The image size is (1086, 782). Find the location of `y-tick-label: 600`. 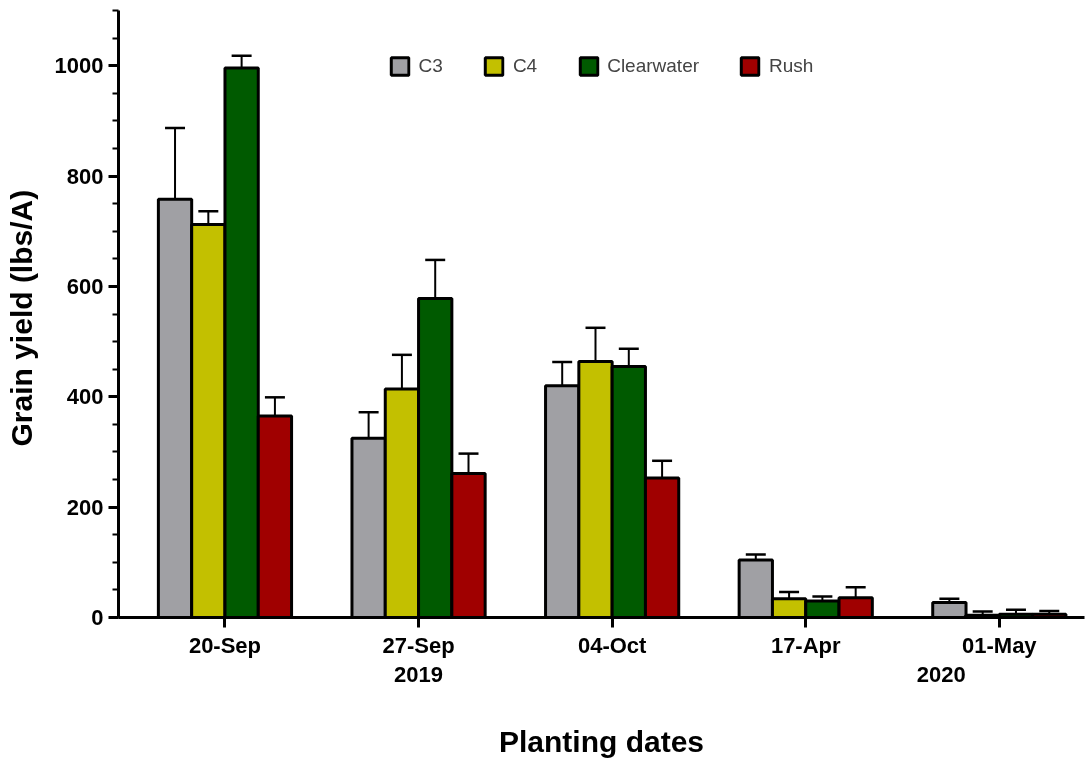

y-tick-label: 600 is located at coordinates (85, 286).